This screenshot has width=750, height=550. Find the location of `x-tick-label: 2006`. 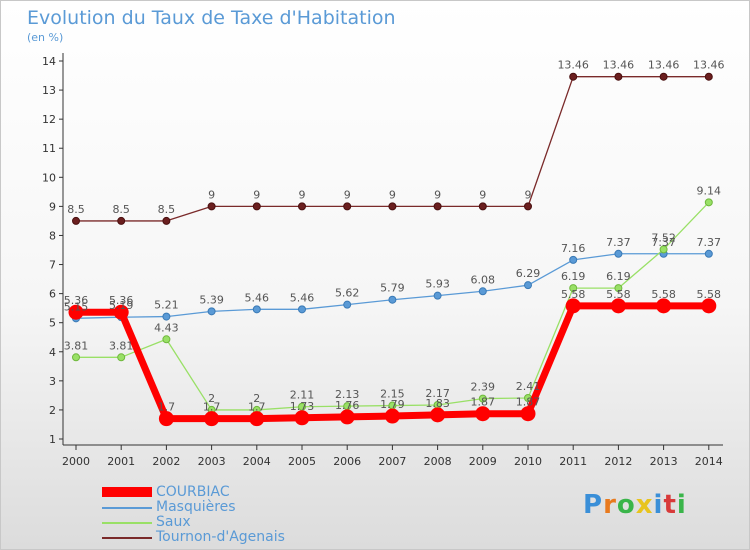

x-tick-label: 2006 is located at coordinates (347, 461).